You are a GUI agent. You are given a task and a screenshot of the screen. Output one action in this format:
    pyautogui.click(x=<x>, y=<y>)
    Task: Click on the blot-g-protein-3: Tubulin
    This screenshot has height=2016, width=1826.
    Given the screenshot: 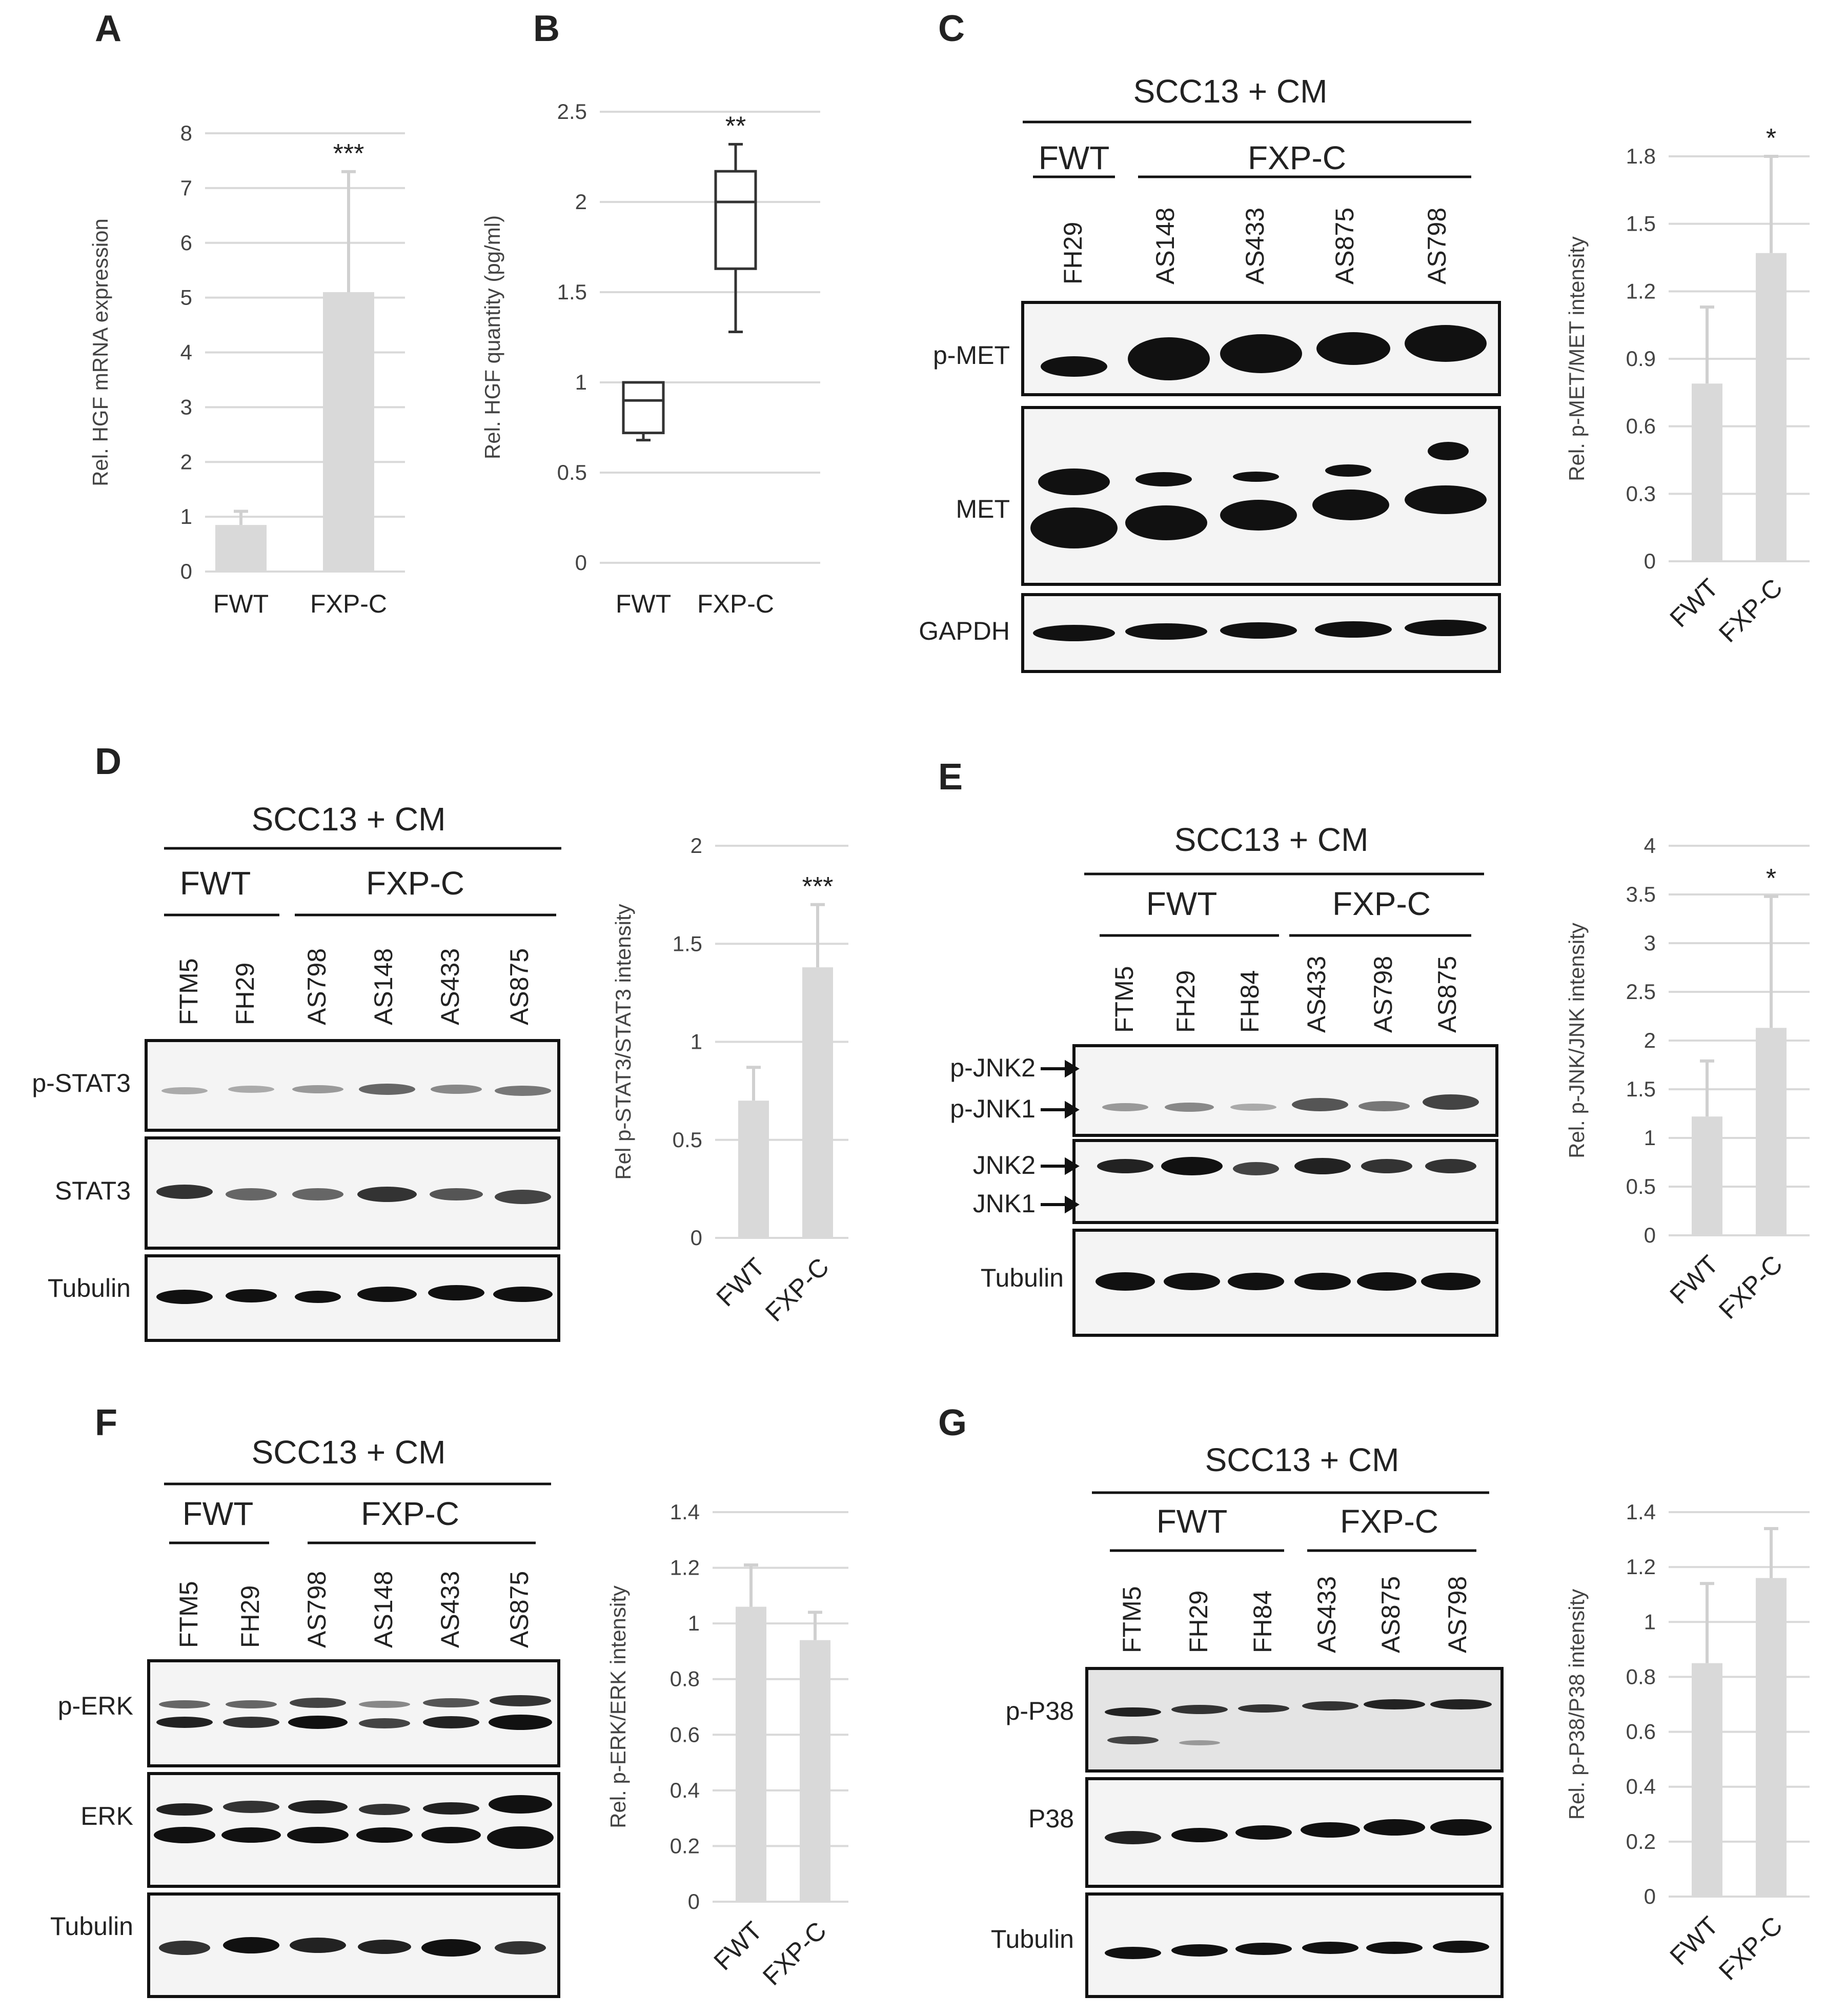 What is the action you would take?
    pyautogui.click(x=1032, y=1939)
    